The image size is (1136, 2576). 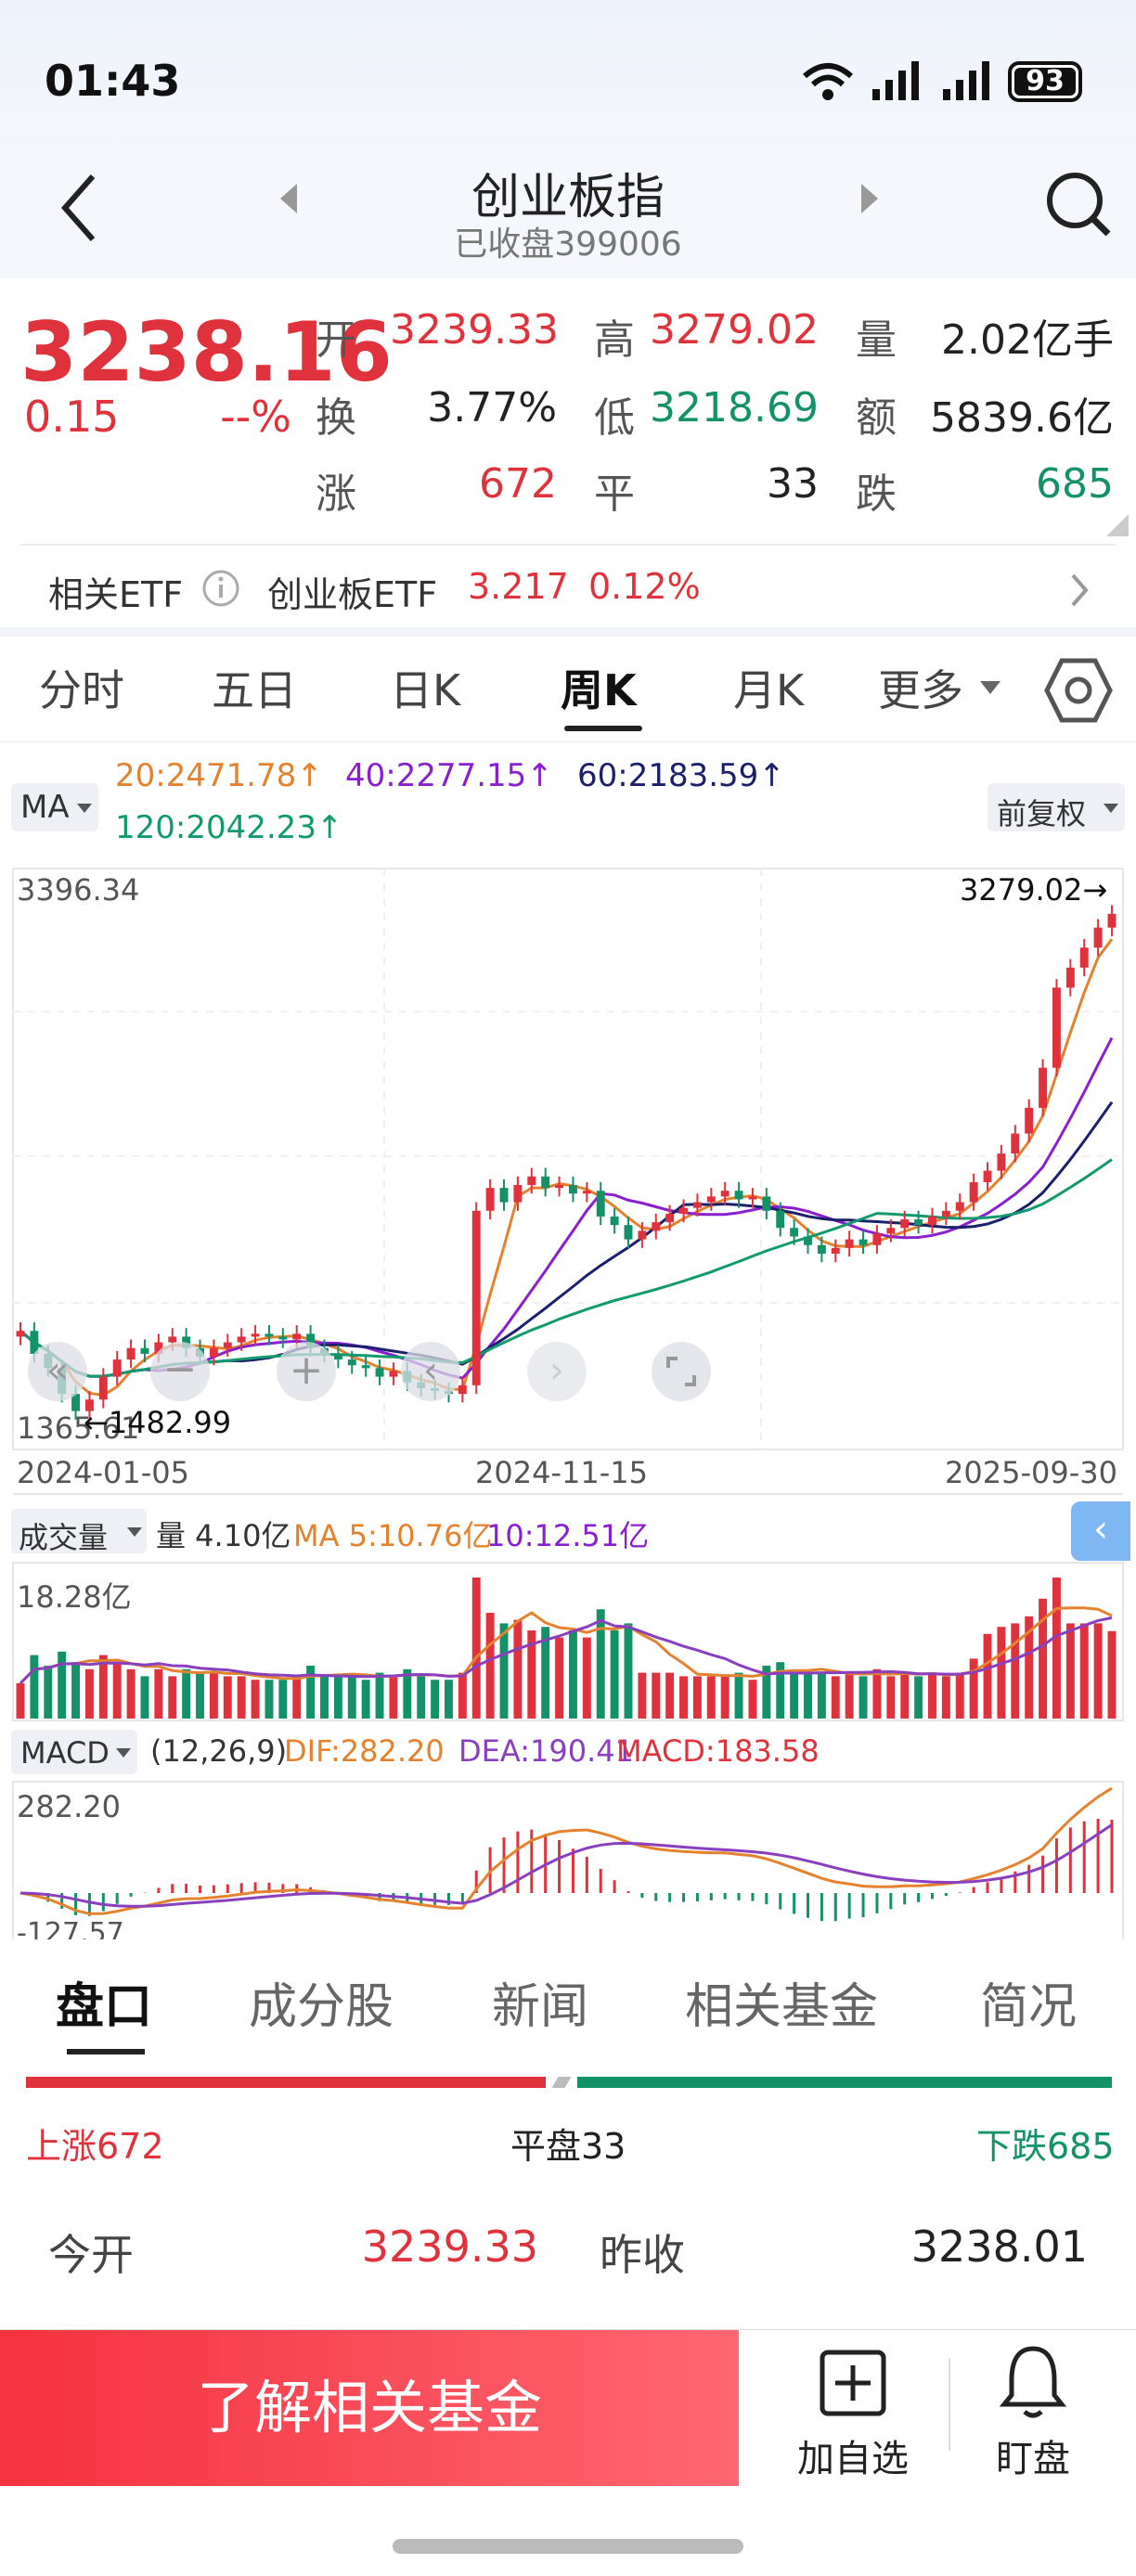 I want to click on tab-monthly-k: 月K, so click(x=769, y=690).